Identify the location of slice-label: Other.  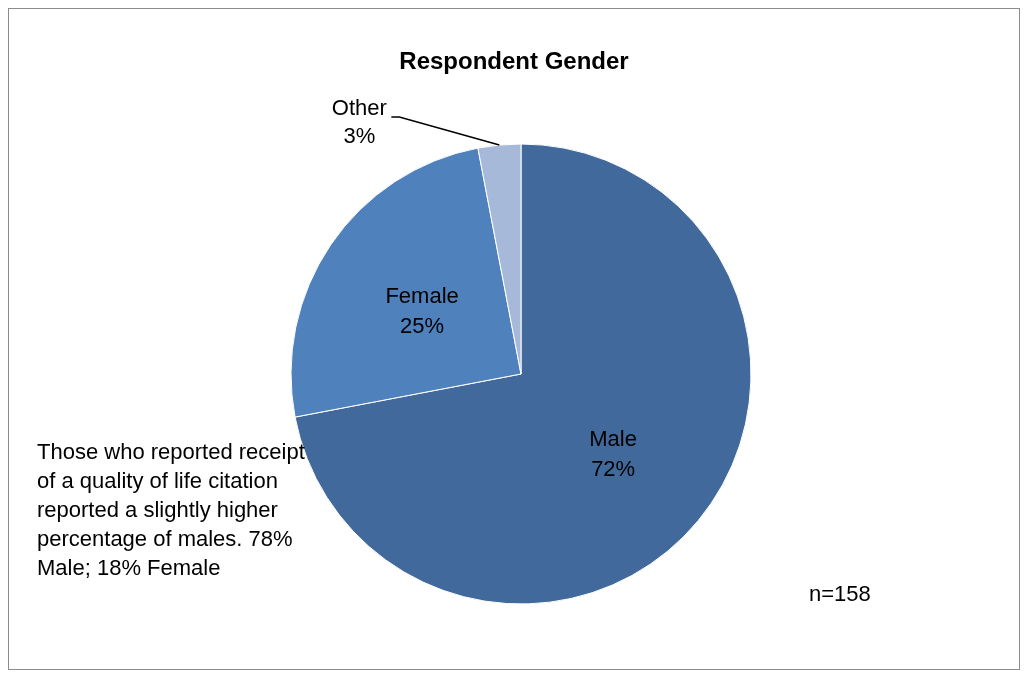
(359, 108).